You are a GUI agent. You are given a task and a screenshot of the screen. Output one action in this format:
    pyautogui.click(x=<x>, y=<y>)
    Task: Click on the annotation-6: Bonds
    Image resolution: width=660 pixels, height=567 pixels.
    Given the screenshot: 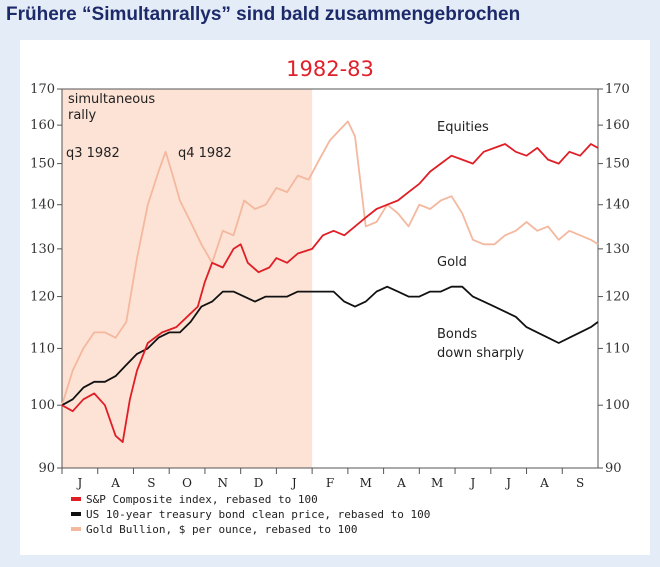 What is the action you would take?
    pyautogui.click(x=457, y=334)
    